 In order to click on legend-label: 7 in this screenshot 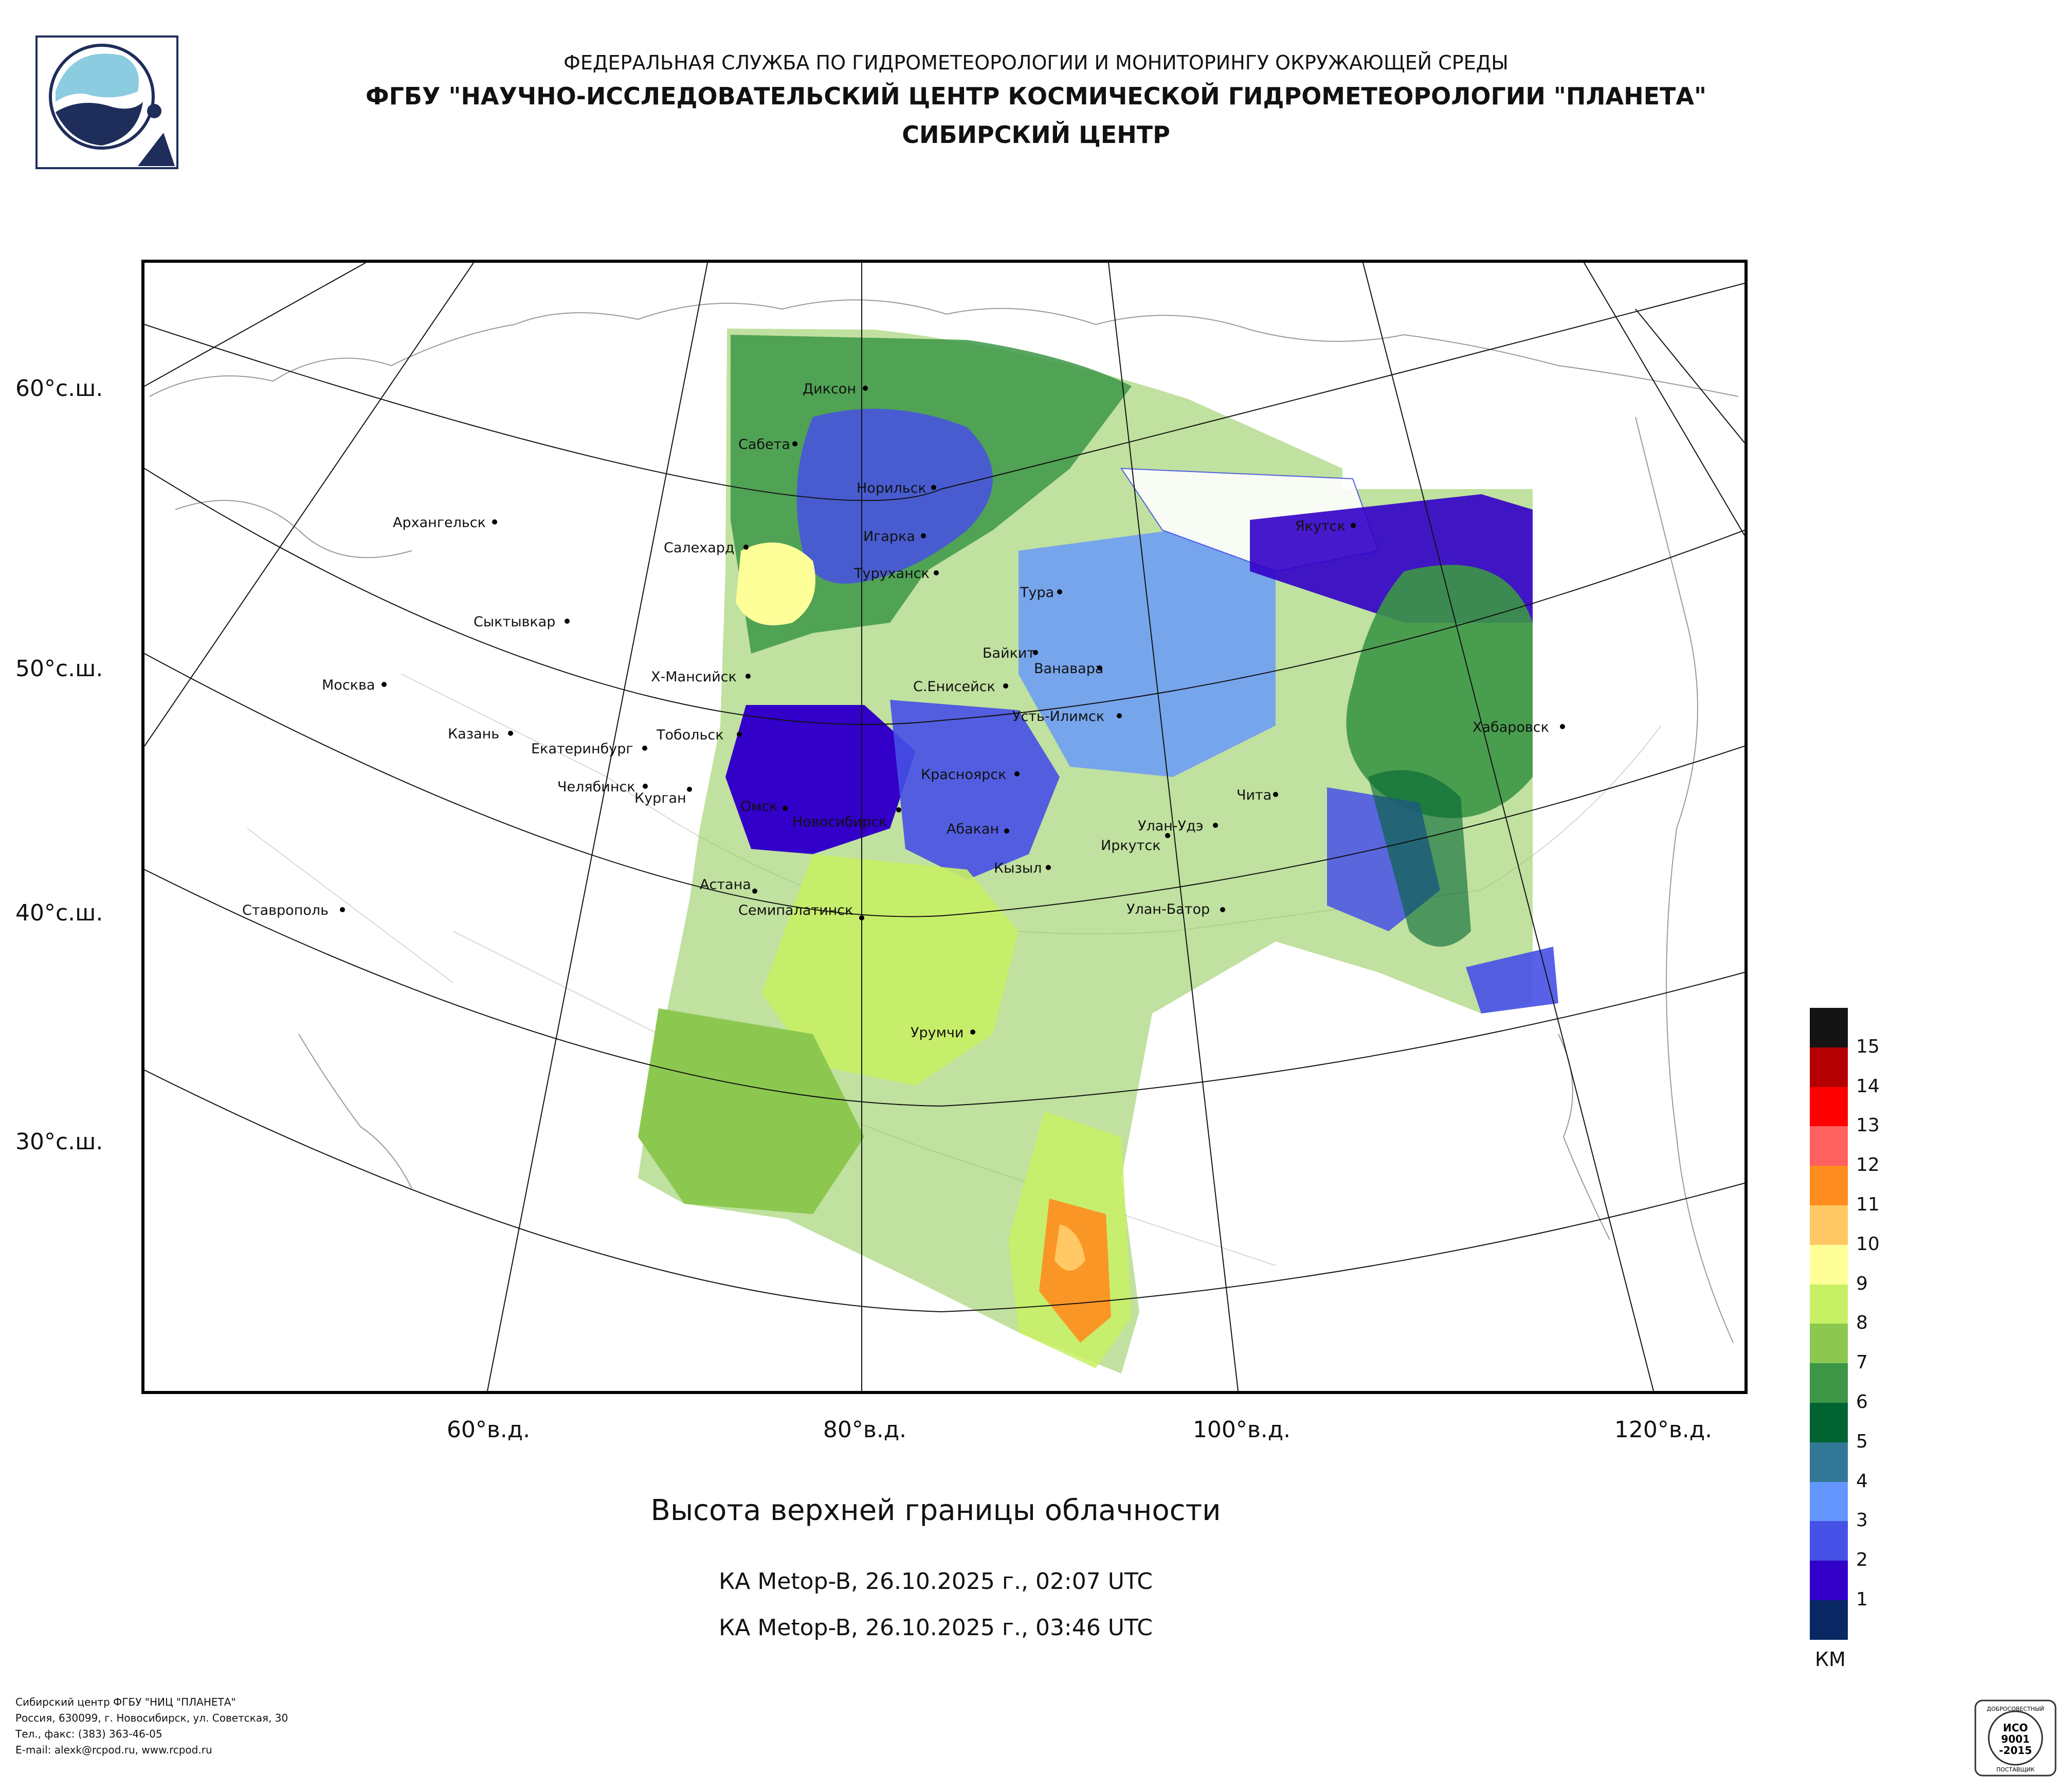, I will do `click(1862, 1362)`.